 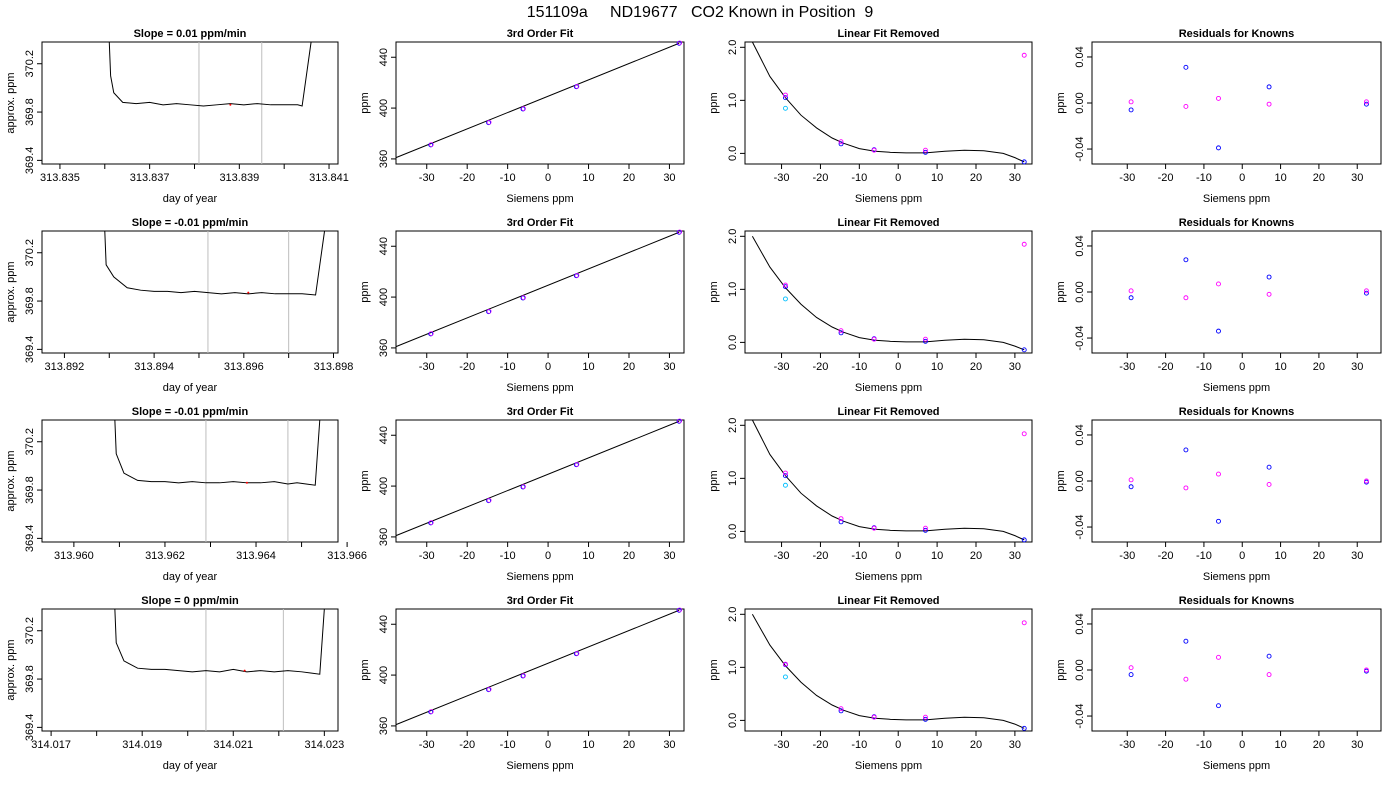 I want to click on mean-marker, so click(x=230, y=104).